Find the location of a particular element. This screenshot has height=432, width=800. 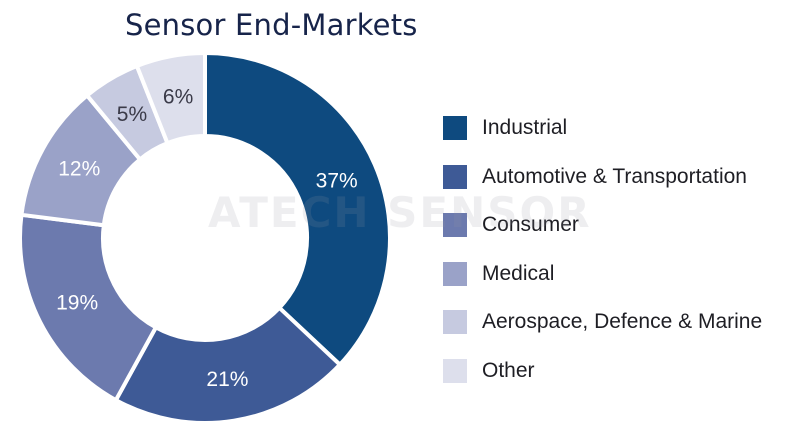

legend-item-2: Automotive & Transportation is located at coordinates (602, 177).